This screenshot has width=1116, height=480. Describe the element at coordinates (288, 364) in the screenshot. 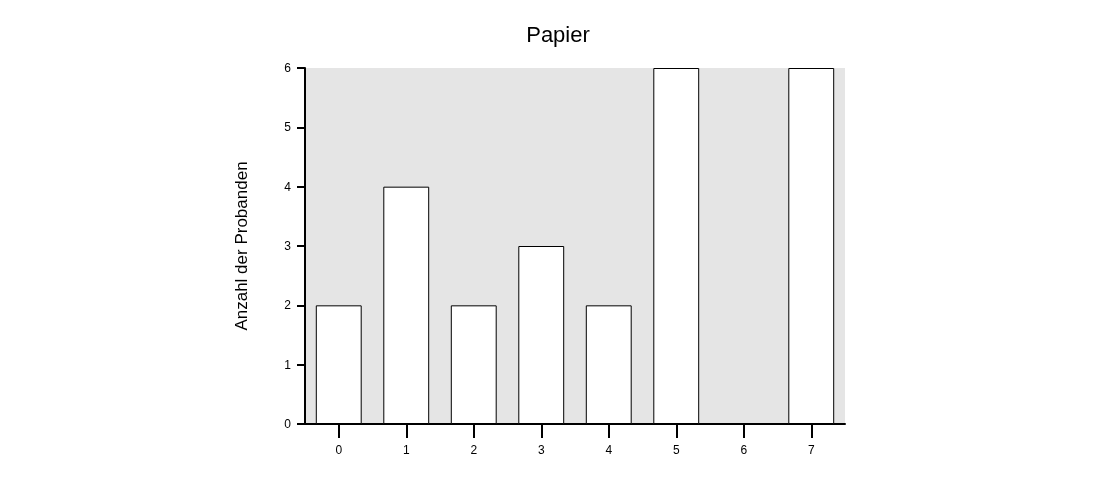

I see `y-tick-label: 1` at that location.